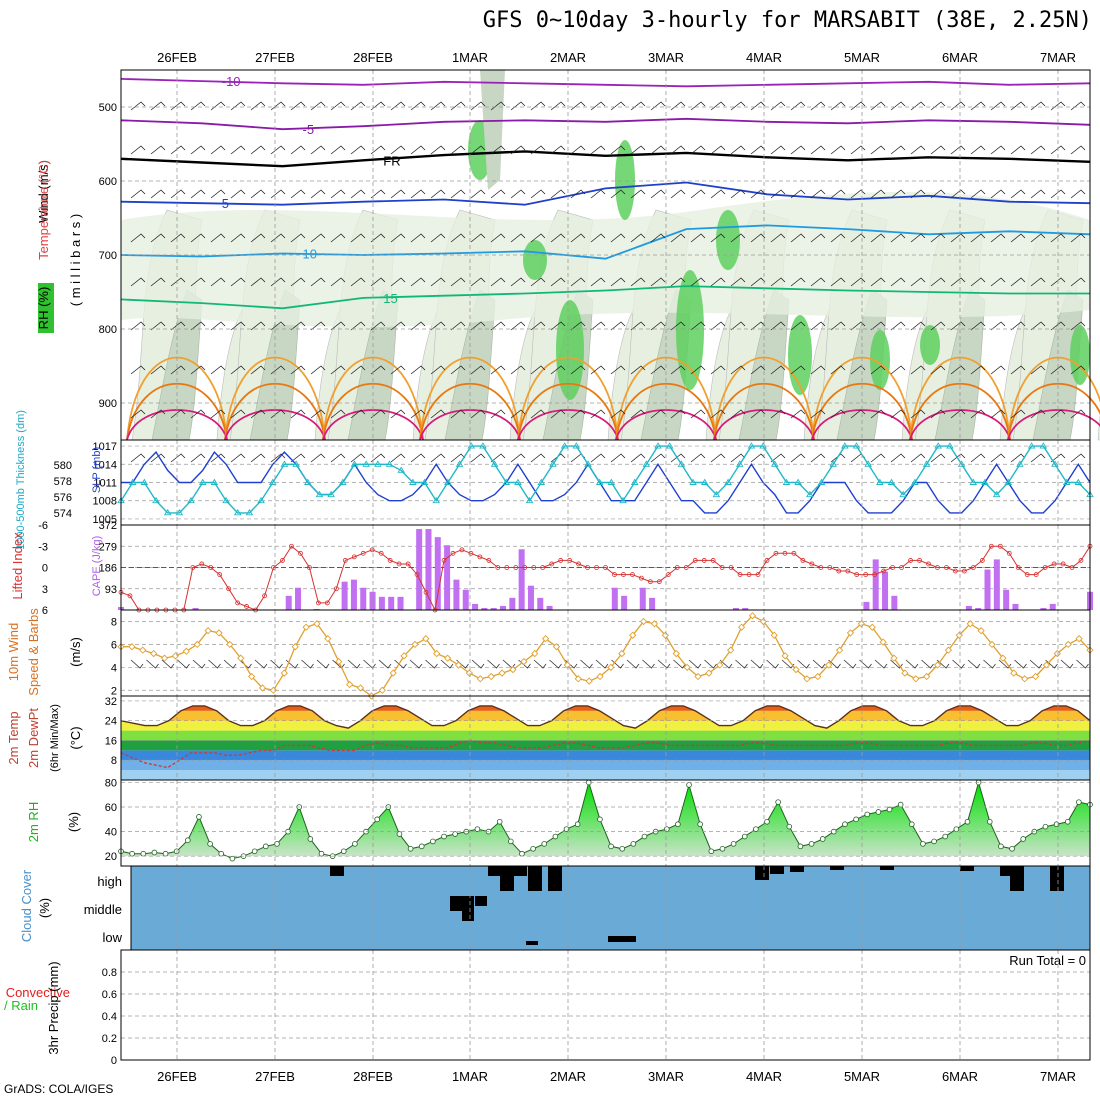  Describe the element at coordinates (105, 465) in the screenshot. I see `y-tick-slp: 1014` at that location.